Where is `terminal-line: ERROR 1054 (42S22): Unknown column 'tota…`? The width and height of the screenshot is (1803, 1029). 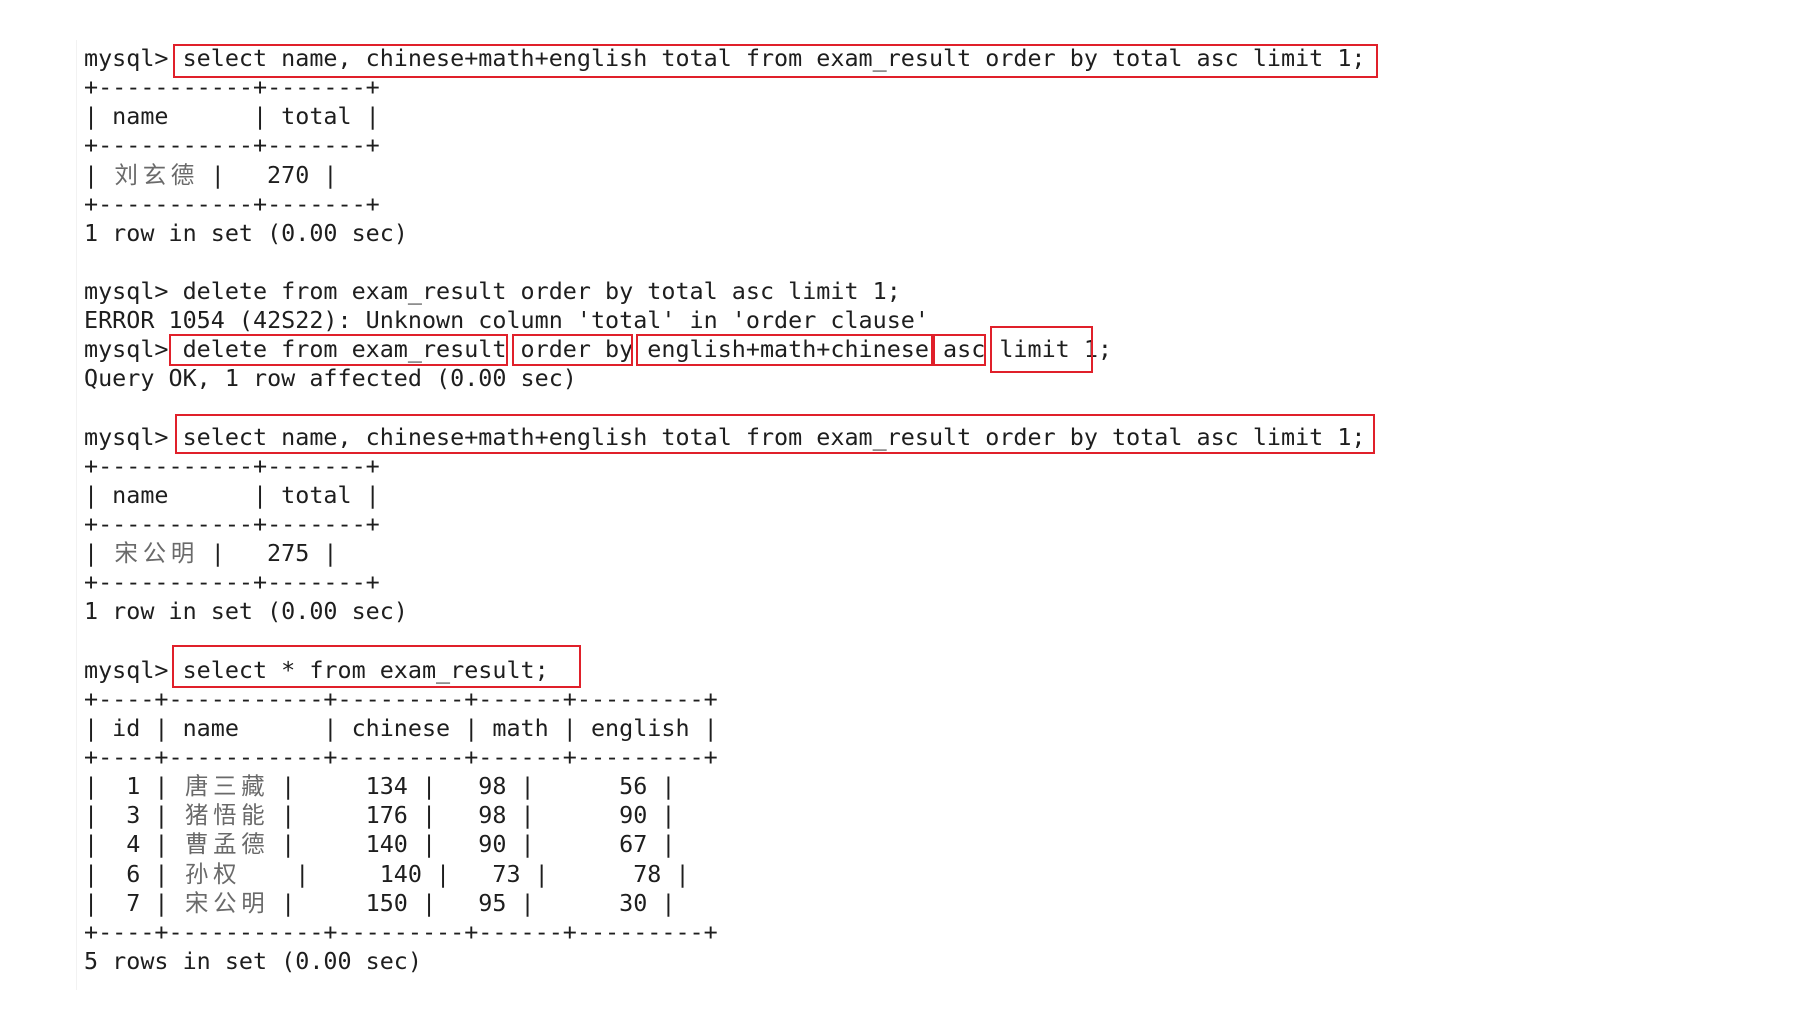
terminal-line: ERROR 1054 (42S22): Unknown column 'tota… is located at coordinates (506, 320).